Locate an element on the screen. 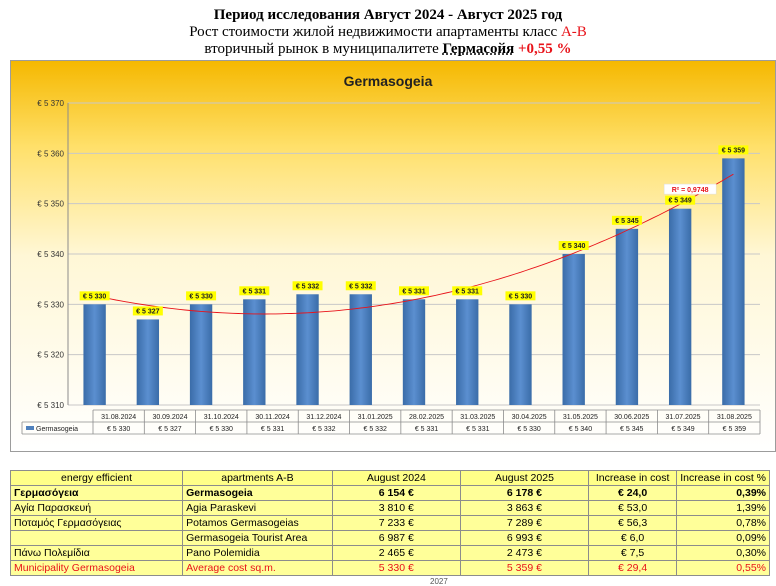 The width and height of the screenshot is (776, 586). x-tick-label: 30.09.2024 is located at coordinates (169, 417).